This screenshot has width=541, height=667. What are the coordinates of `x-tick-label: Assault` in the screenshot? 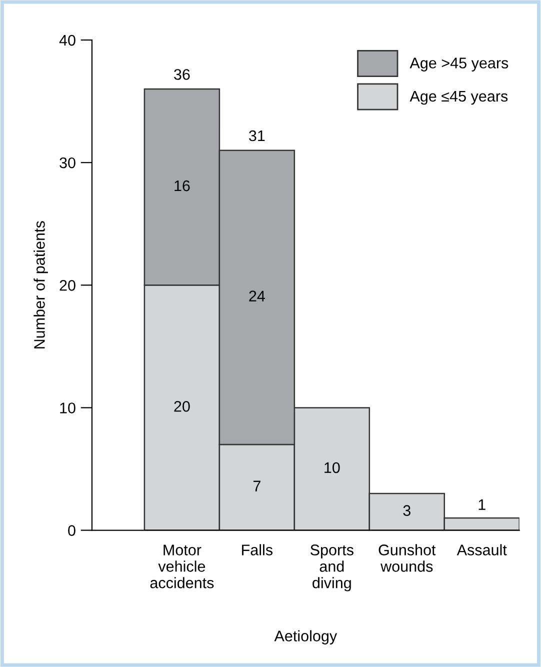 It's located at (481, 550).